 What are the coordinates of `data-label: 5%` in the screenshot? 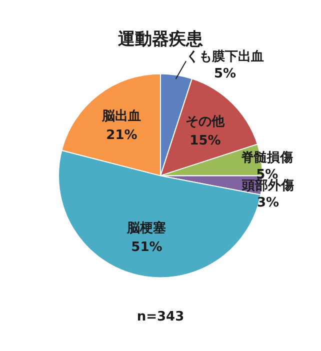 It's located at (225, 74).